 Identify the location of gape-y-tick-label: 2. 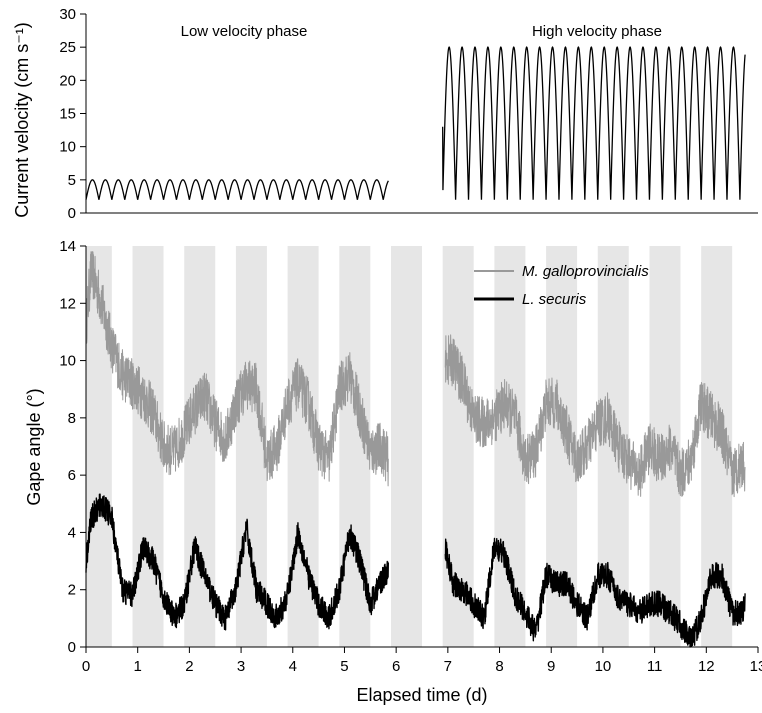
(72, 590).